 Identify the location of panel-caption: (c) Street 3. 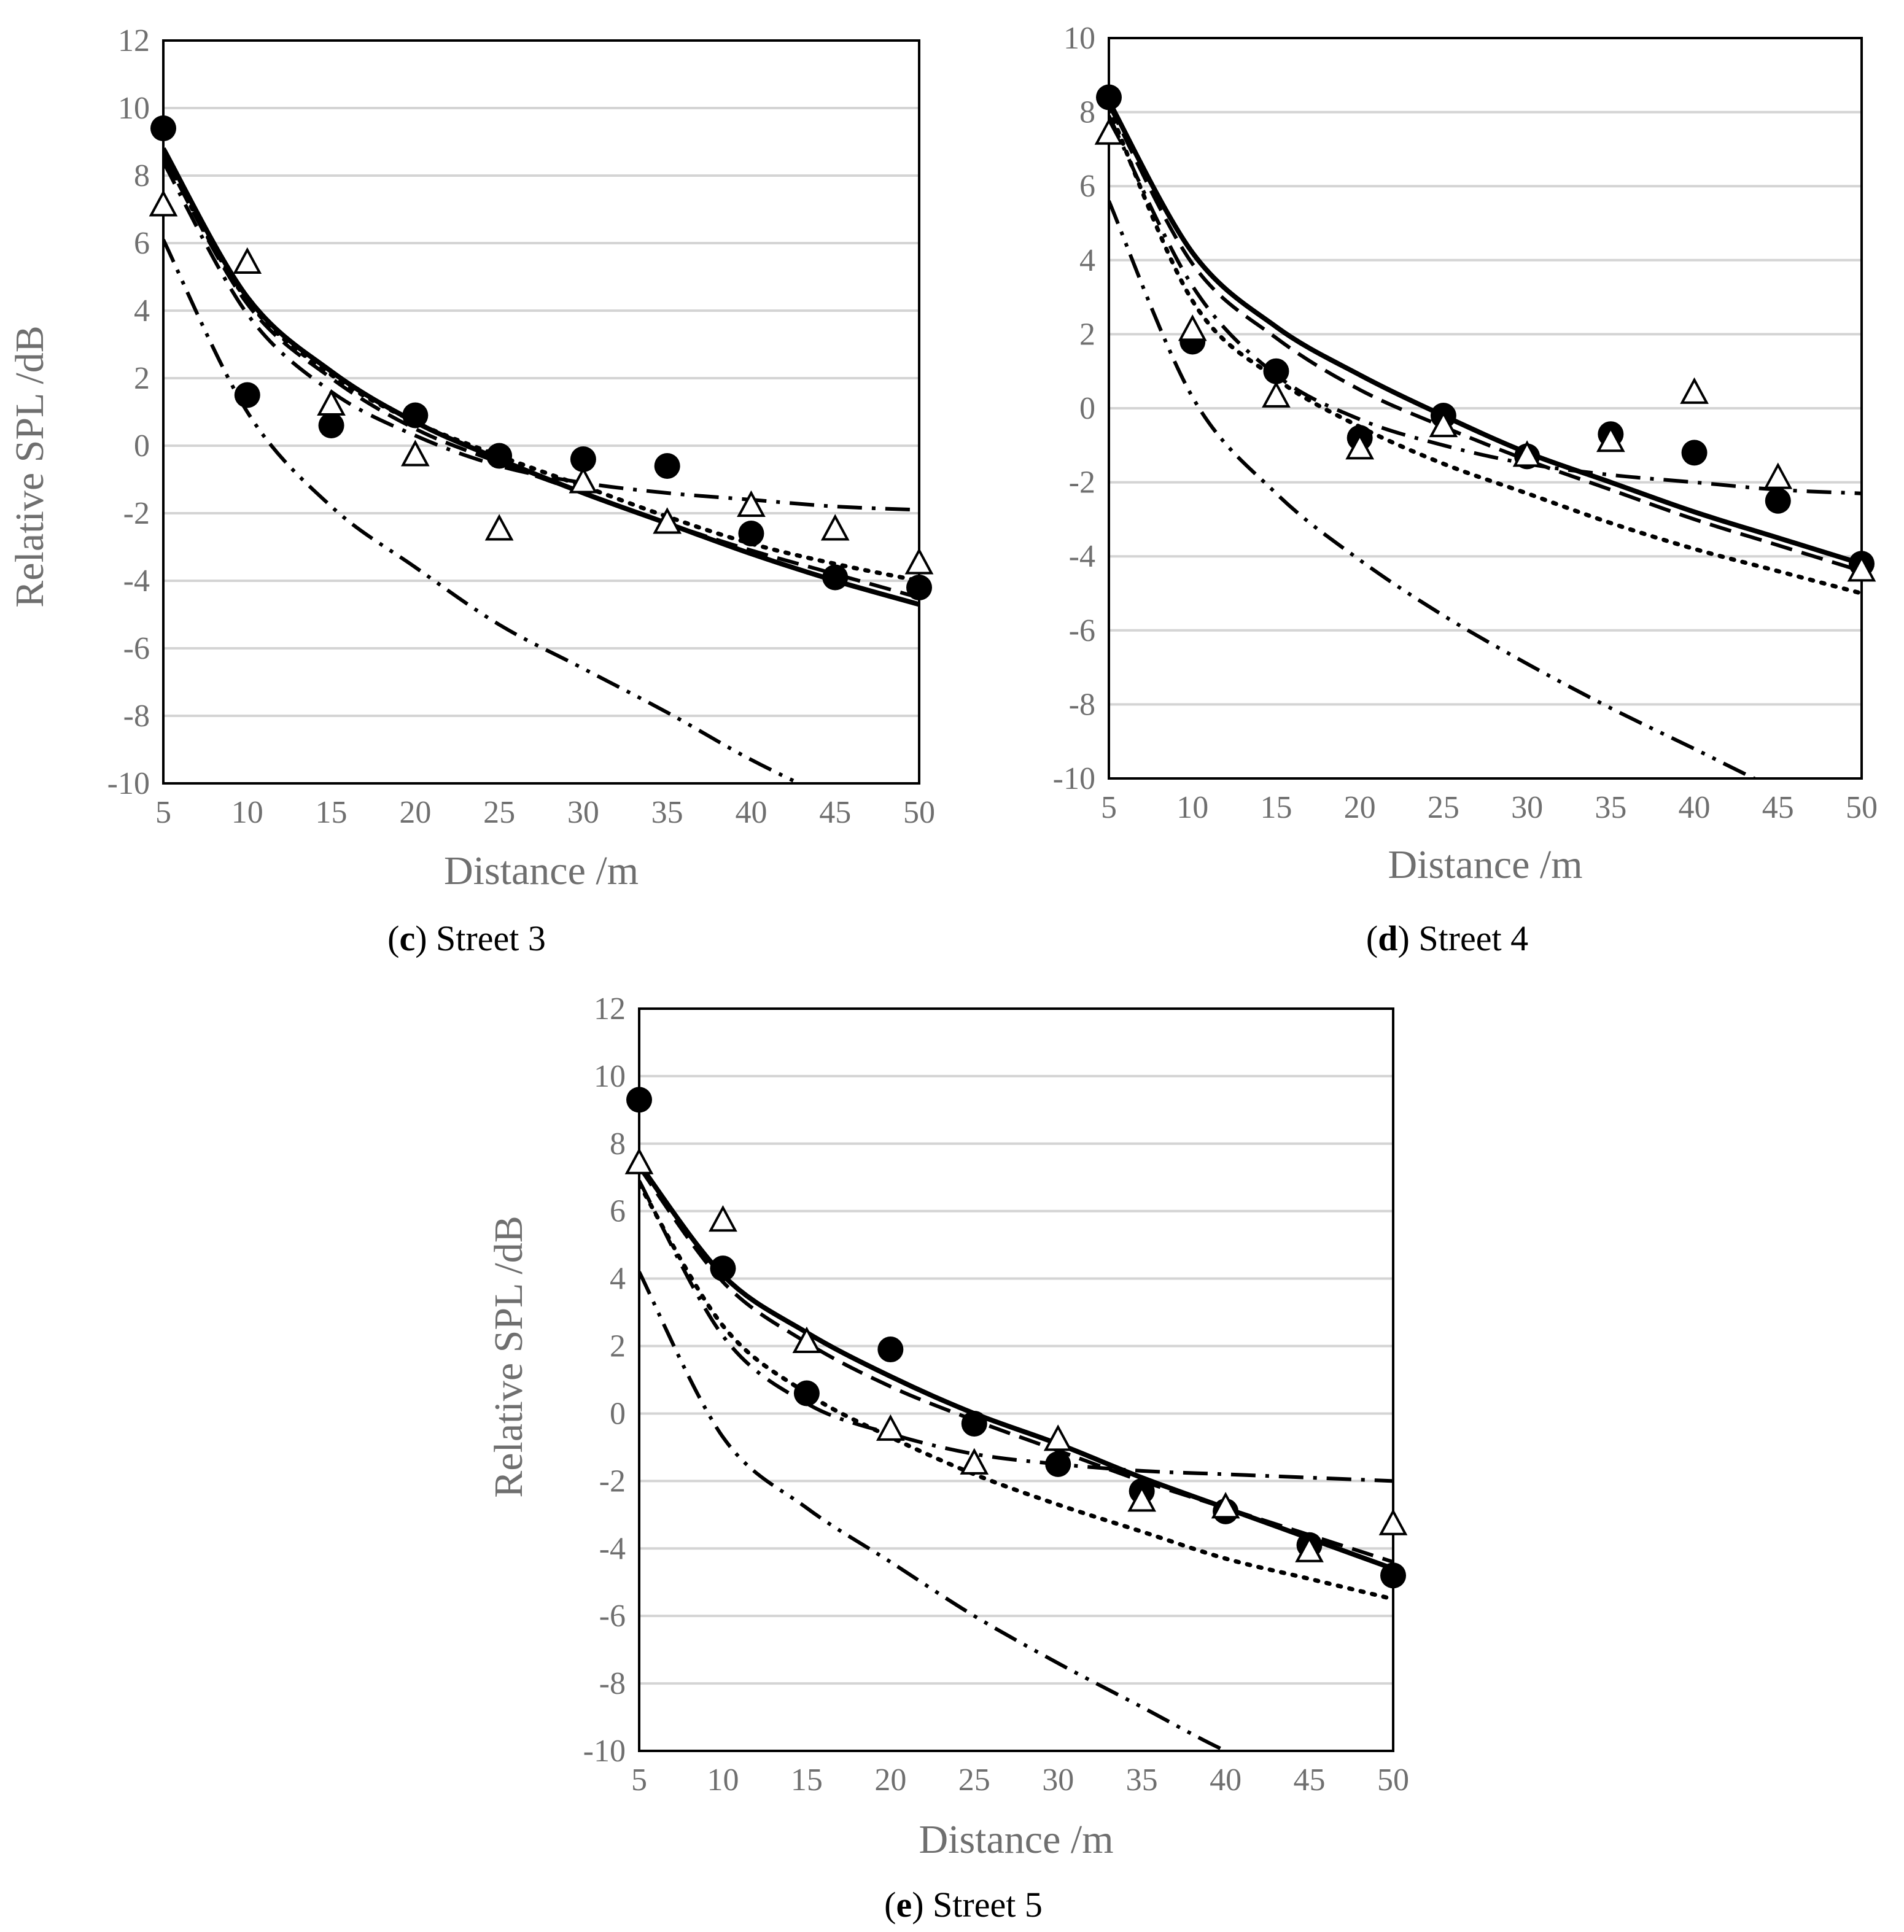
(466, 938).